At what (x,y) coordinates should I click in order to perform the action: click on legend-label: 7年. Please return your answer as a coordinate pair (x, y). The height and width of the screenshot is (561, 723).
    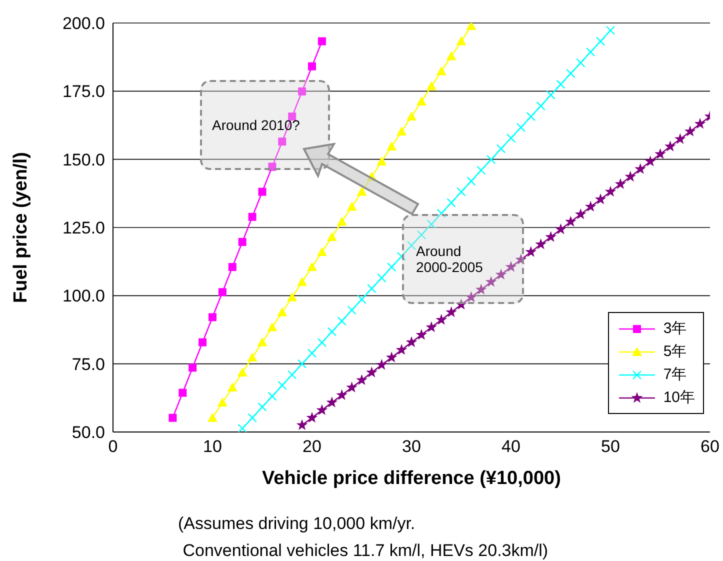
    Looking at the image, I should click on (675, 374).